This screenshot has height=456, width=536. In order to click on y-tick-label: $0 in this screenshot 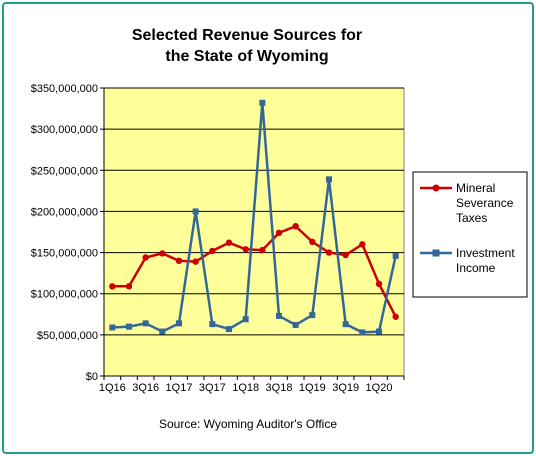, I will do `click(92, 377)`.